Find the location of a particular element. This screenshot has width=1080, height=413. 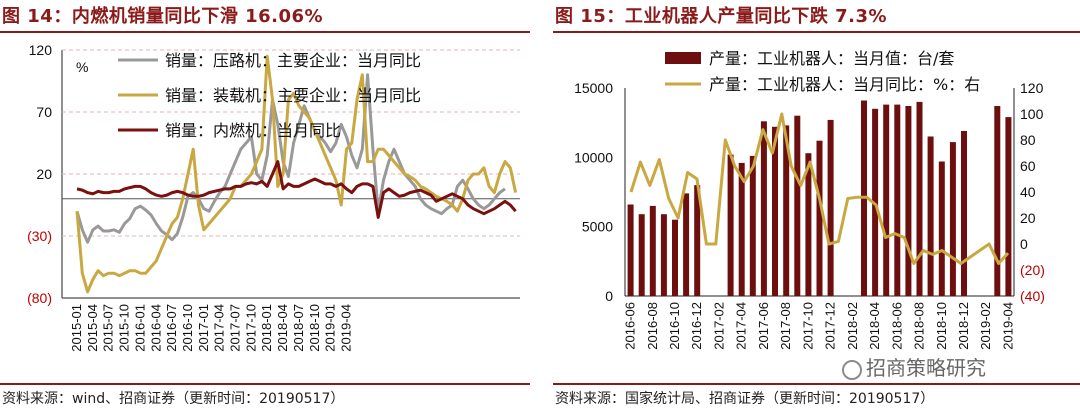

right-y-tick-label: 80 is located at coordinates (1028, 140).